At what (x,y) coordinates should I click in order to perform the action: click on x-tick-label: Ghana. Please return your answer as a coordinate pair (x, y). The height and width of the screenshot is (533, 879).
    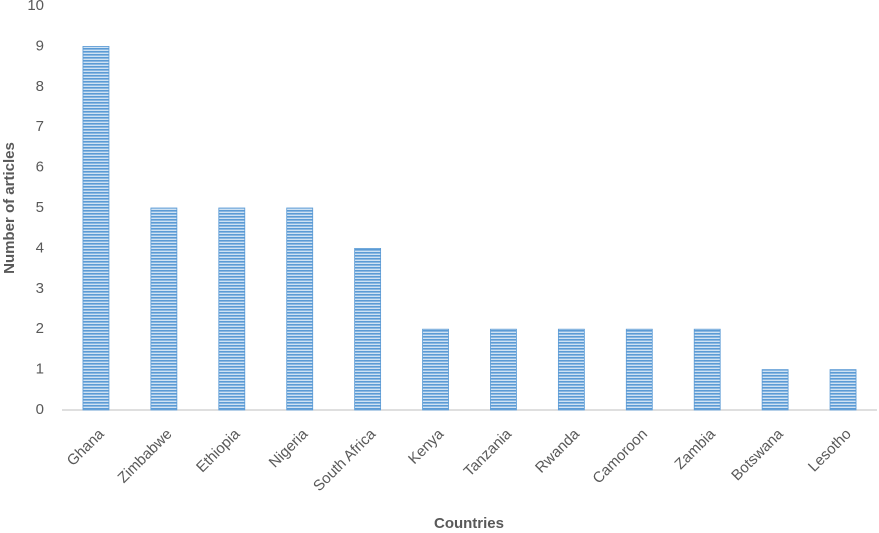
    Looking at the image, I should click on (86, 447).